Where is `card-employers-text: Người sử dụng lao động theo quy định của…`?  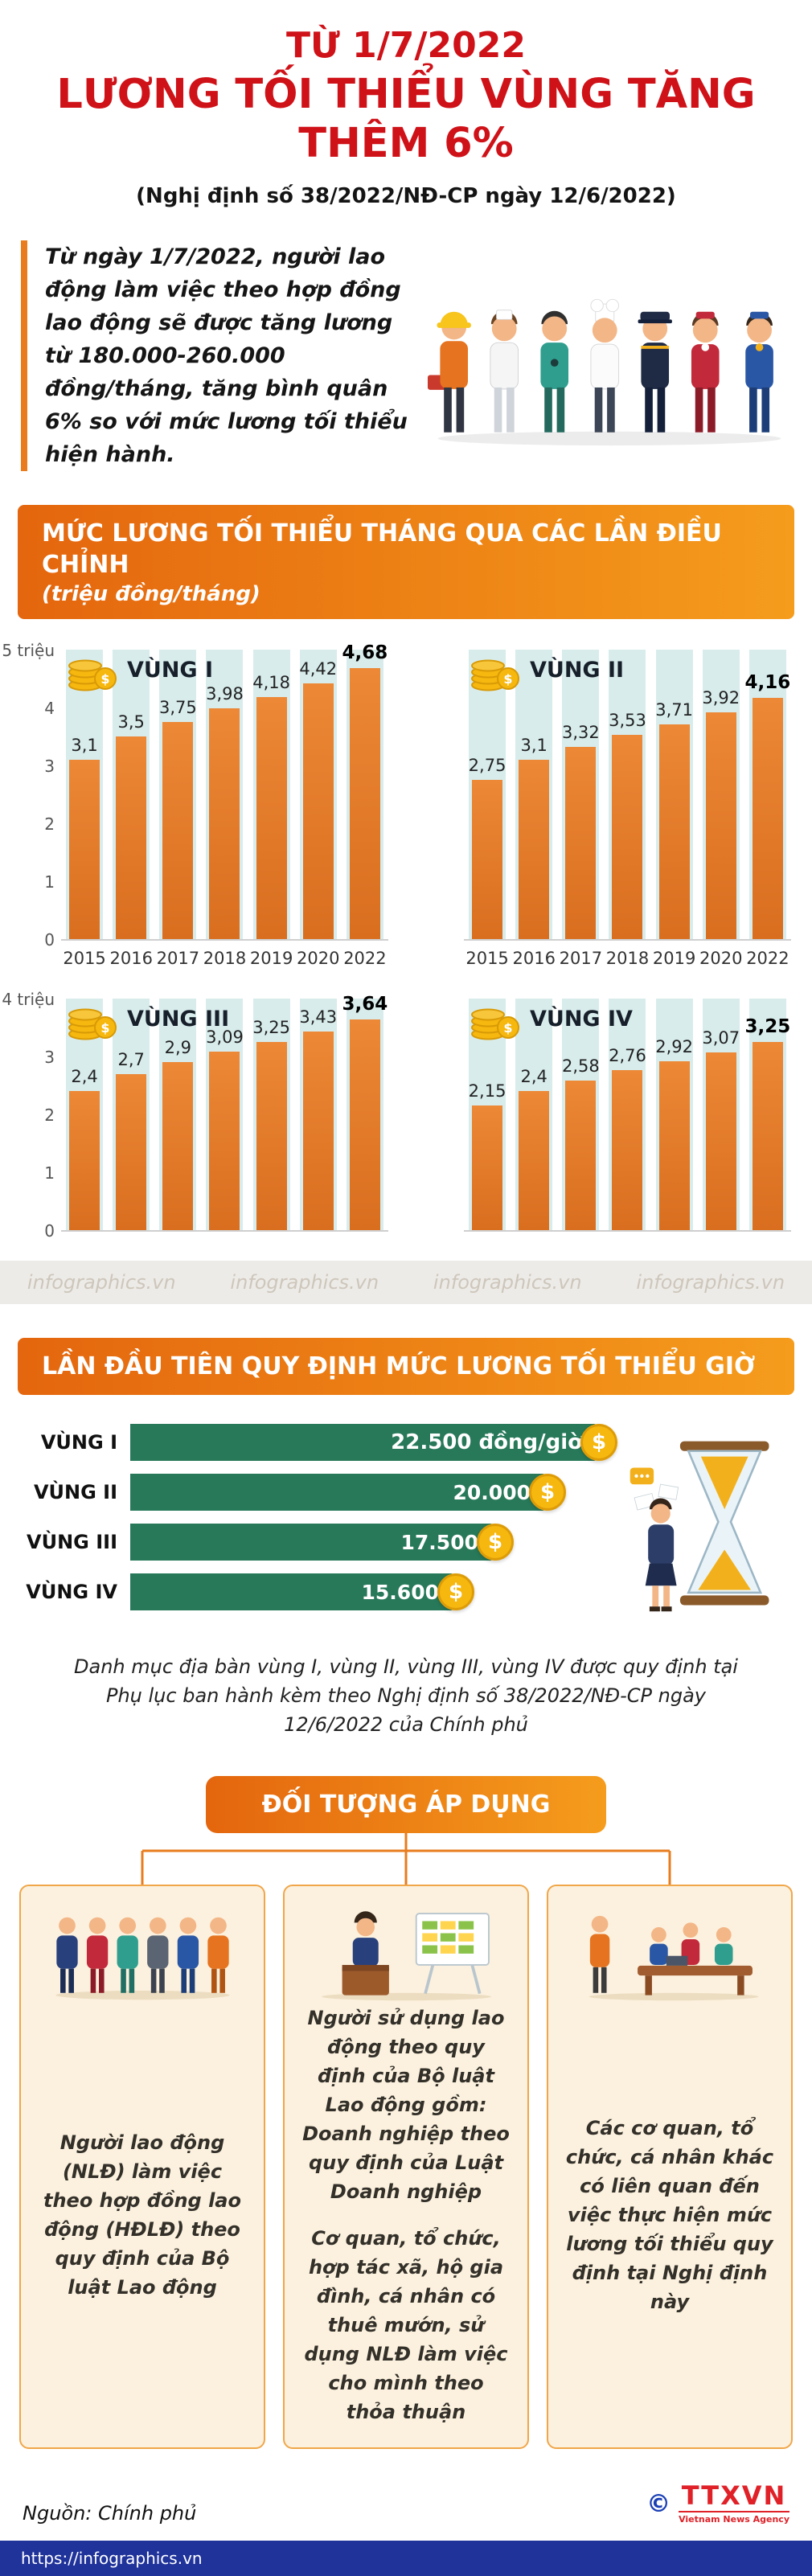
card-employers-text: Người sử dụng lao động theo quy định của… is located at coordinates (406, 2215).